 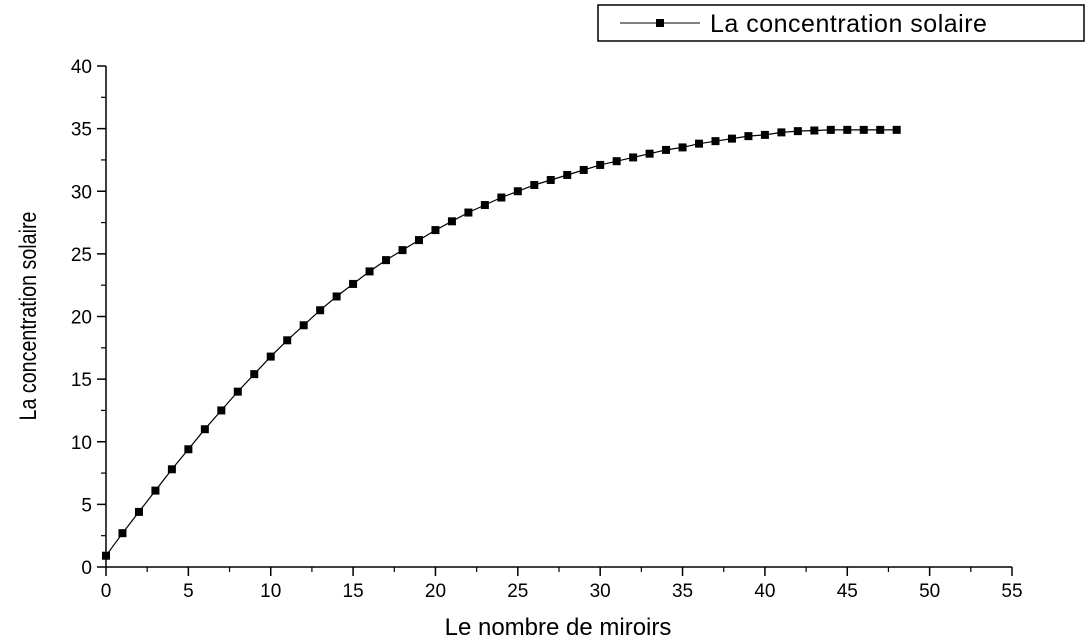 I want to click on x-tick-label: 15, so click(x=353, y=591).